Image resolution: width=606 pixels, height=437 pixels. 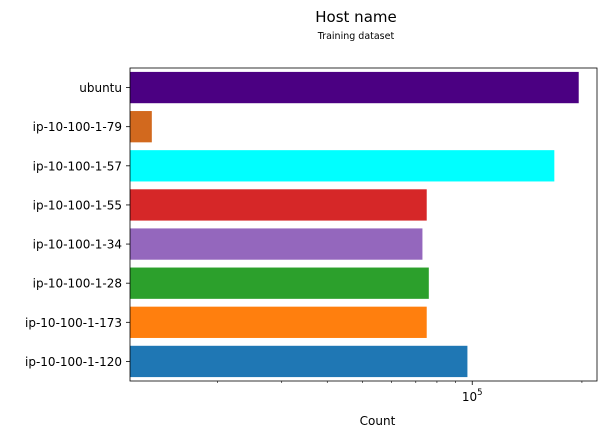 I want to click on chart-title: Host name, so click(x=356, y=17).